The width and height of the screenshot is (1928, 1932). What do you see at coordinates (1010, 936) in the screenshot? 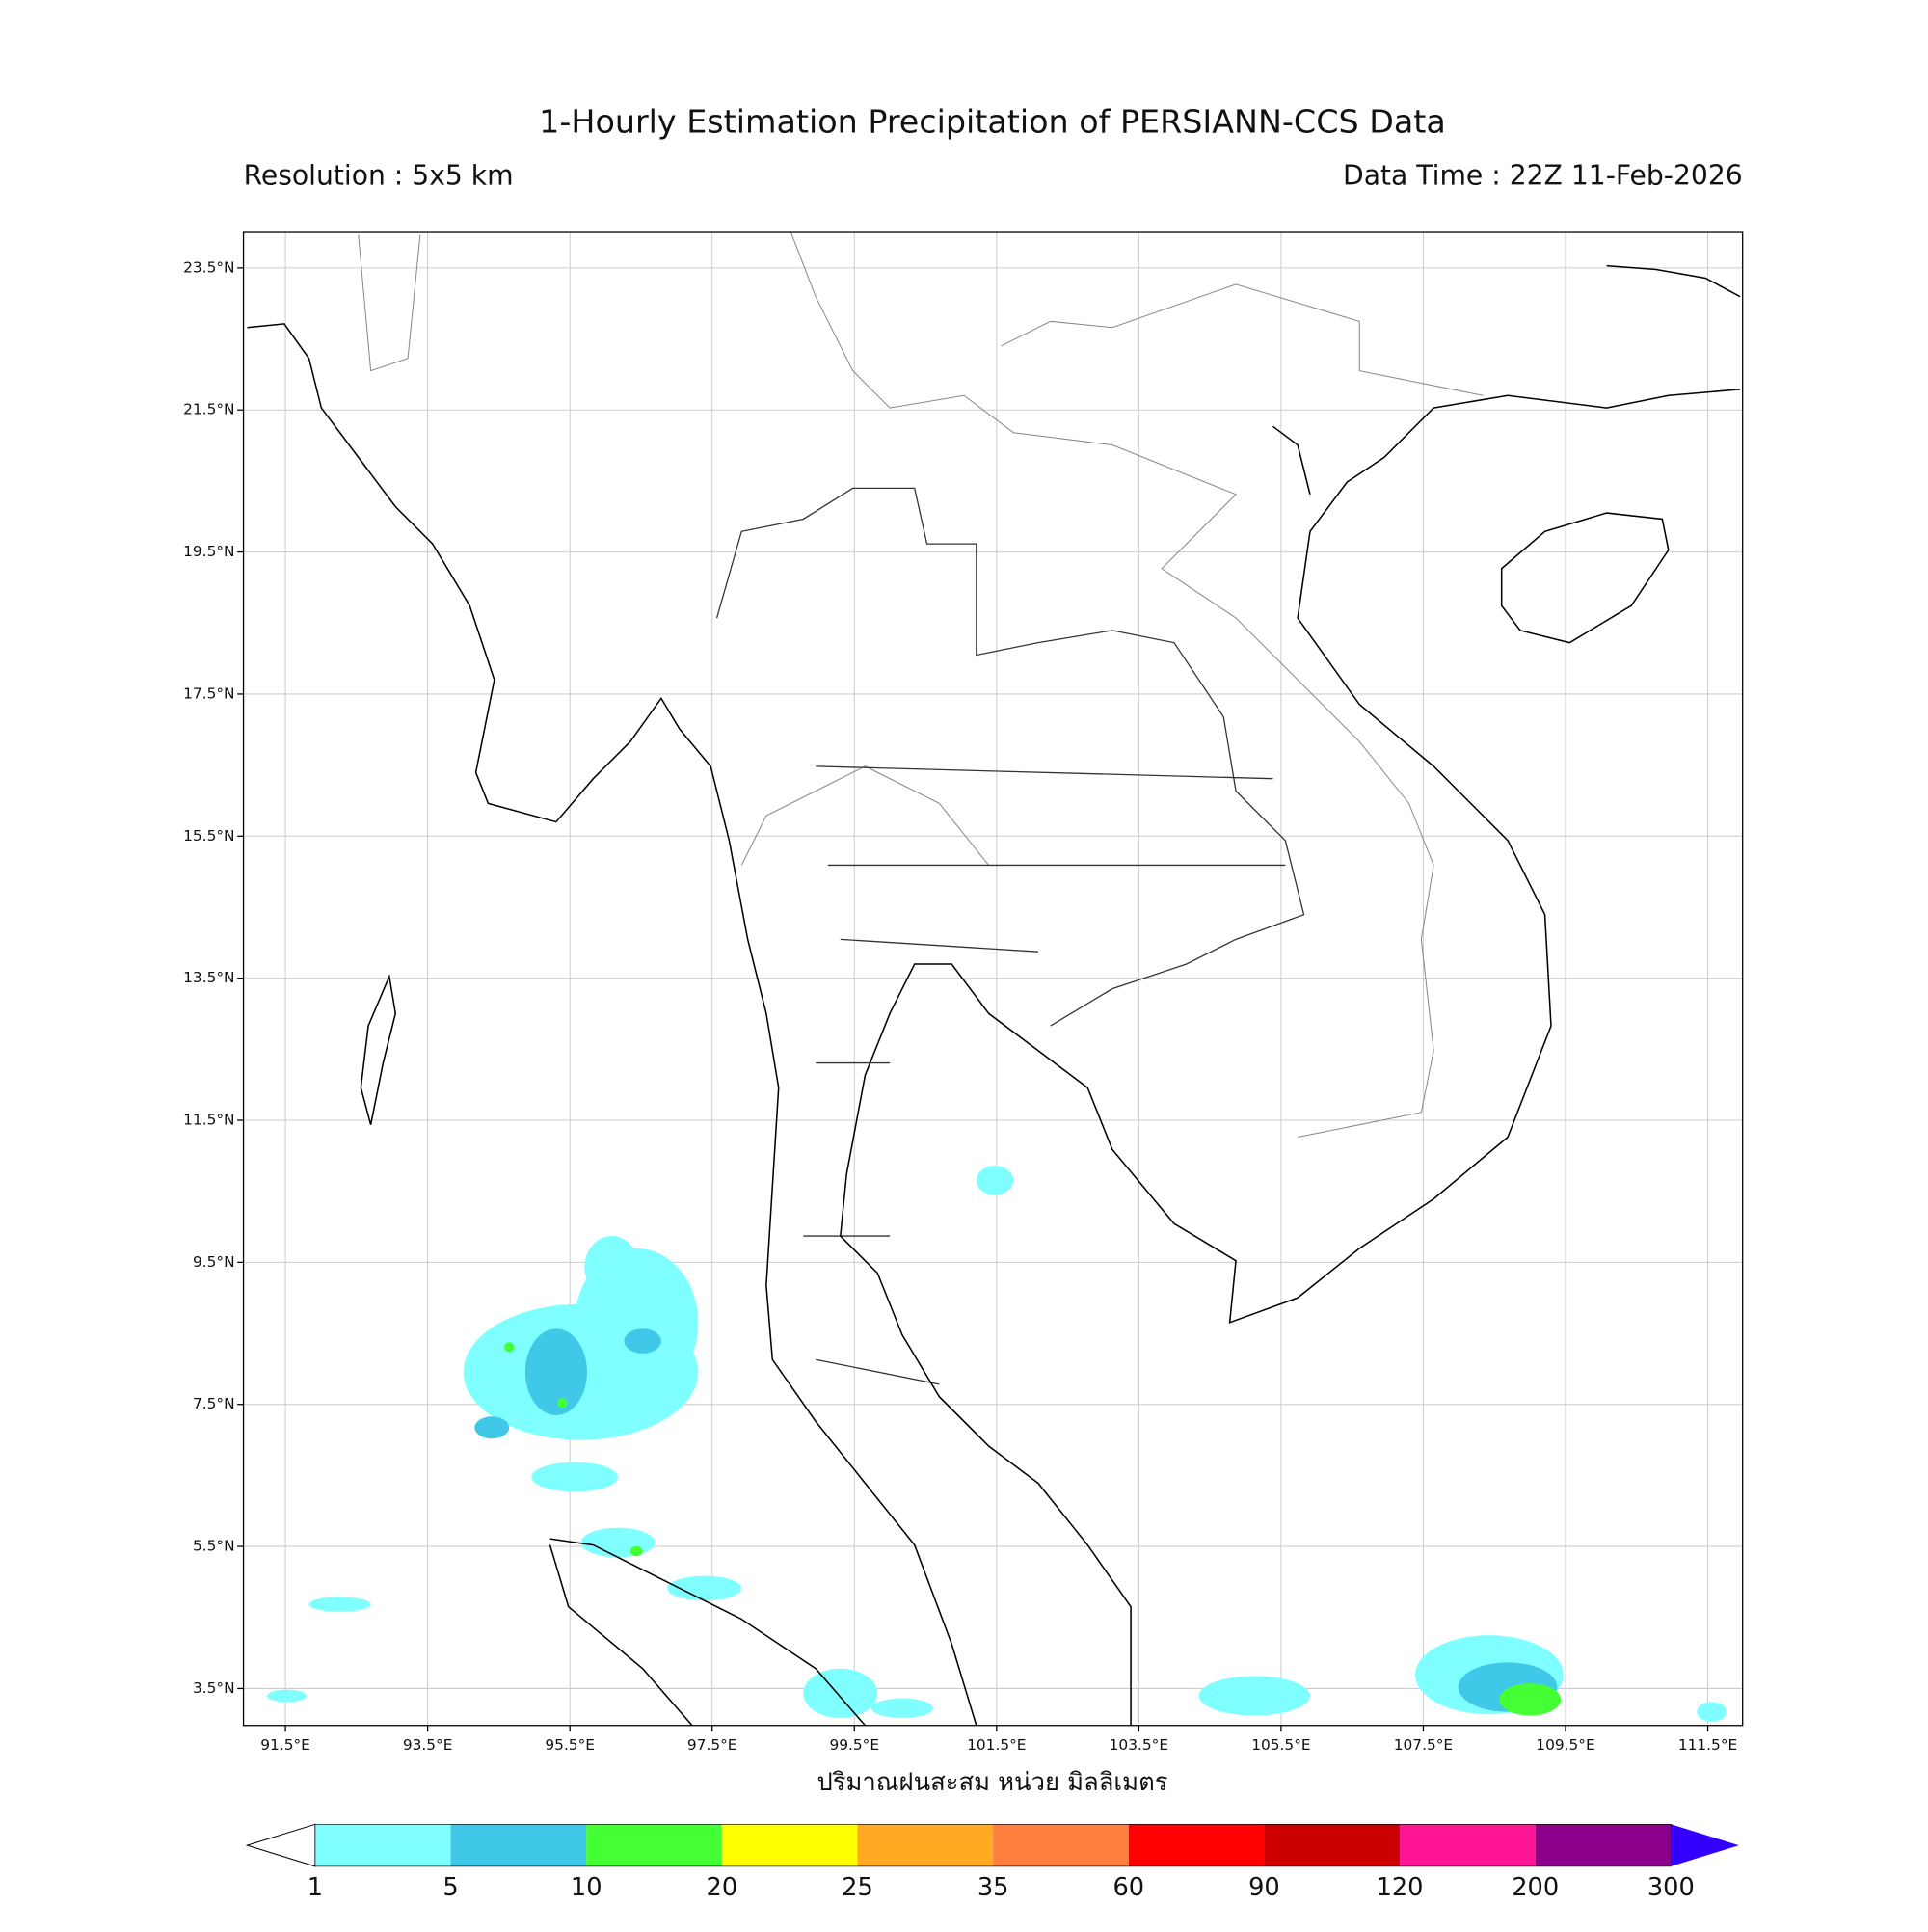
I see `province-border` at bounding box center [1010, 936].